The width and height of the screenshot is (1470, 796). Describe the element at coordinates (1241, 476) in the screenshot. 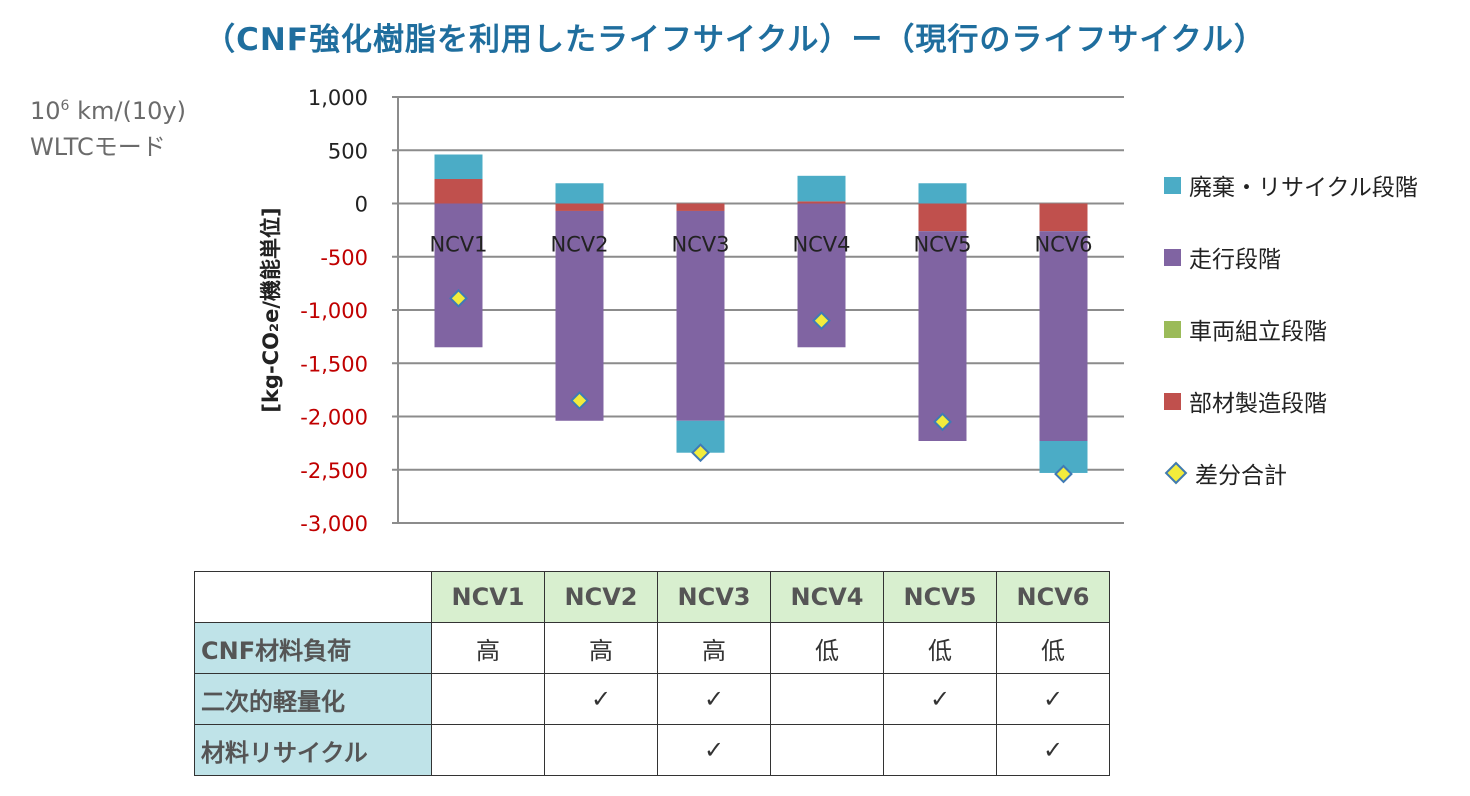

I see `legend-label: 差分合計` at that location.